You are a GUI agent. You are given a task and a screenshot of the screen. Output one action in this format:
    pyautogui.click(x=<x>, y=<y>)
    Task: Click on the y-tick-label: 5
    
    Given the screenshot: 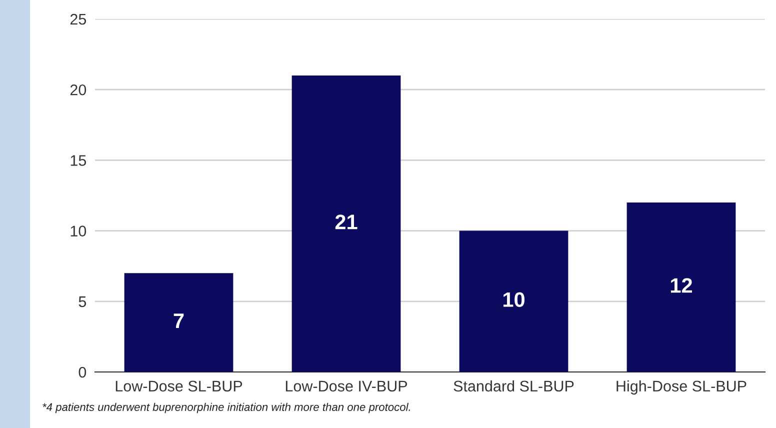 What is the action you would take?
    pyautogui.click(x=82, y=302)
    